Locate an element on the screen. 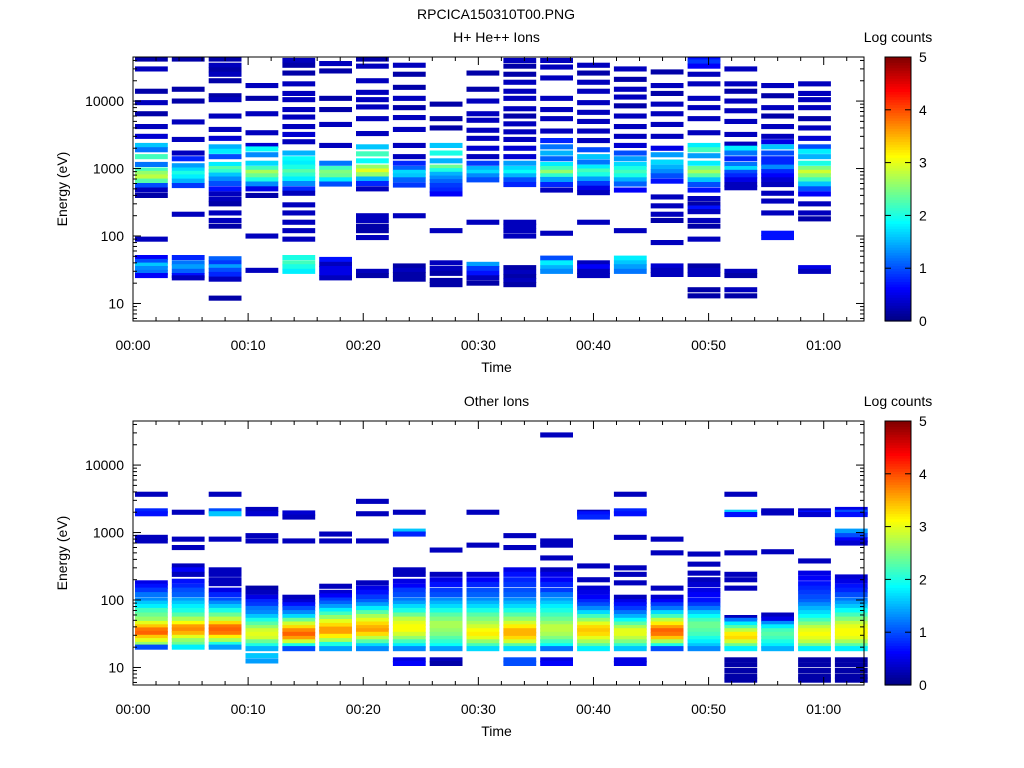 The height and width of the screenshot is (768, 1024). panel-title: H+ He++ Ions is located at coordinates (496, 37).